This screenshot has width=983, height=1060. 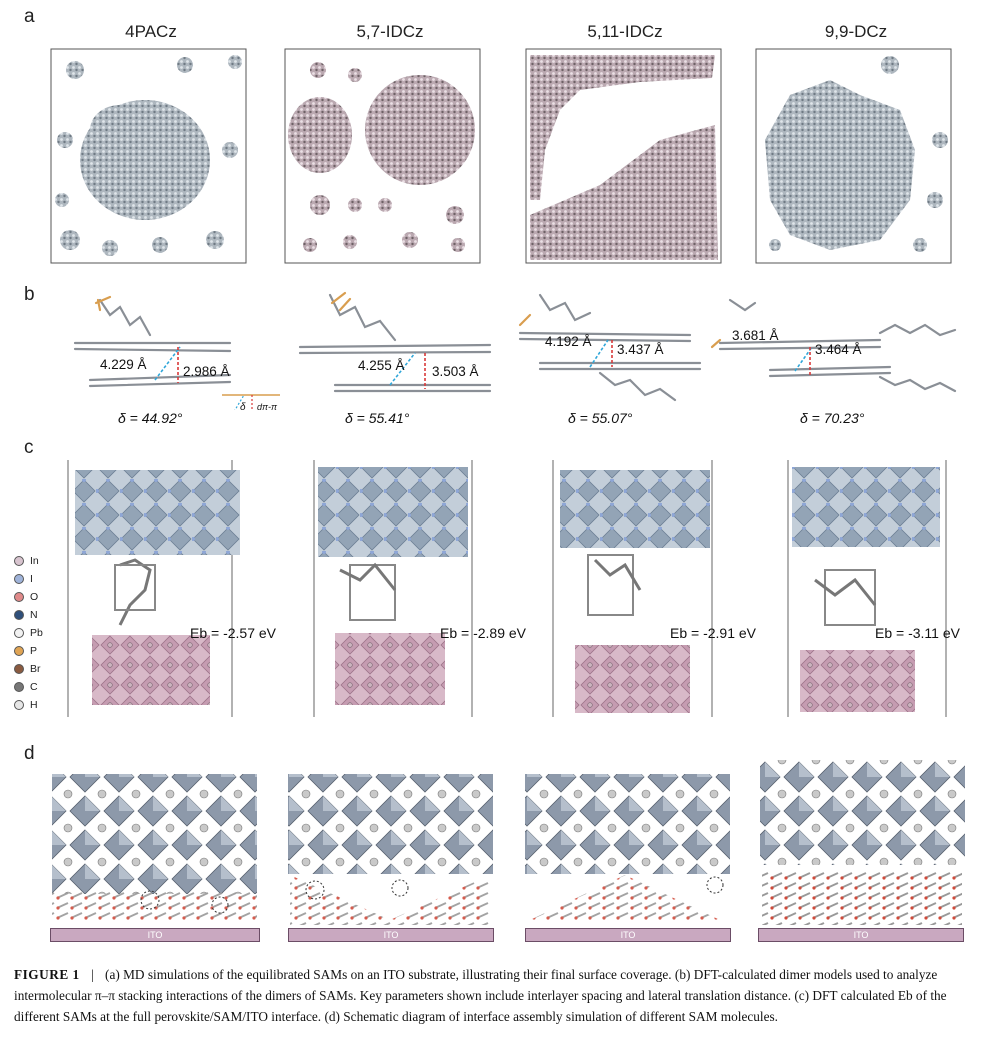 I want to click on legend-label-p: P, so click(x=34, y=651).